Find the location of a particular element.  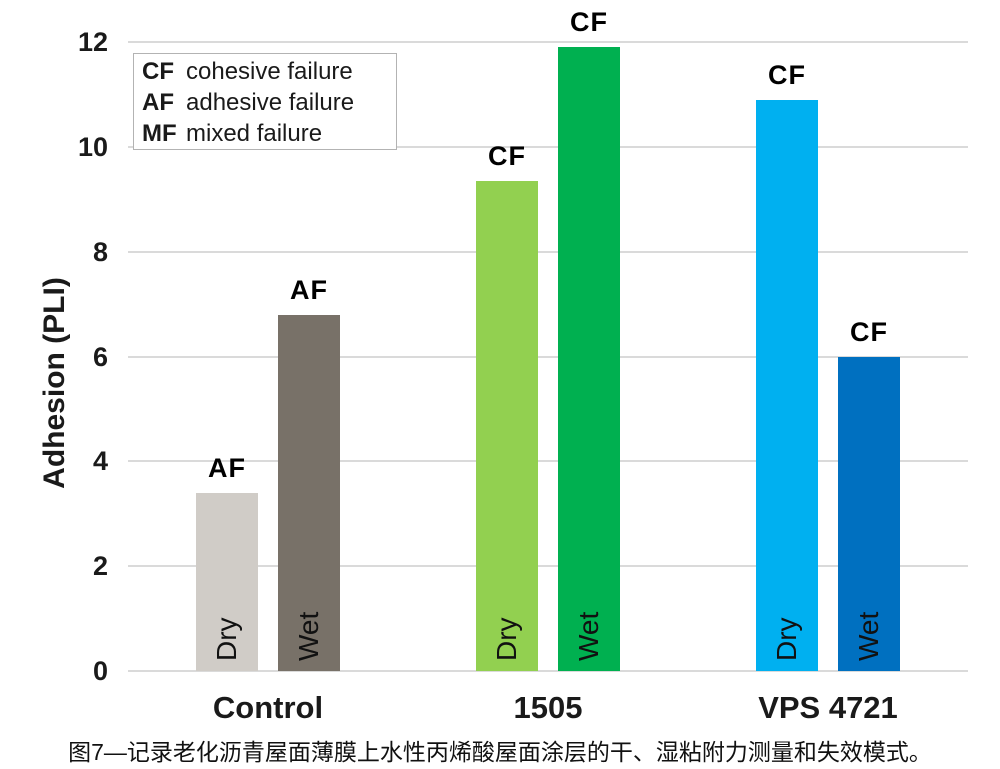

bar-1505-dry is located at coordinates (507, 425).